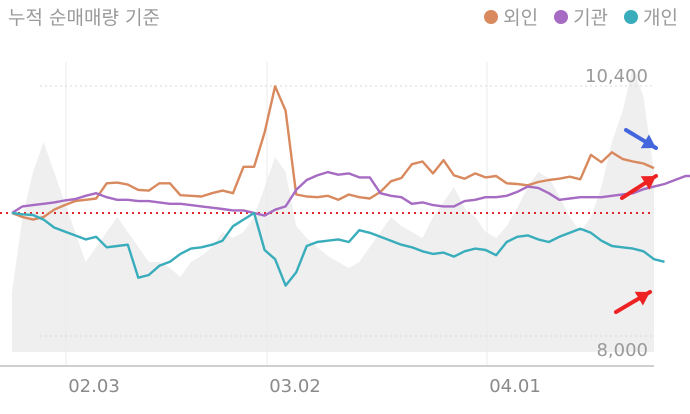 Image resolution: width=690 pixels, height=414 pixels. Describe the element at coordinates (94, 386) in the screenshot. I see `x-tick-label: 02.03` at that location.